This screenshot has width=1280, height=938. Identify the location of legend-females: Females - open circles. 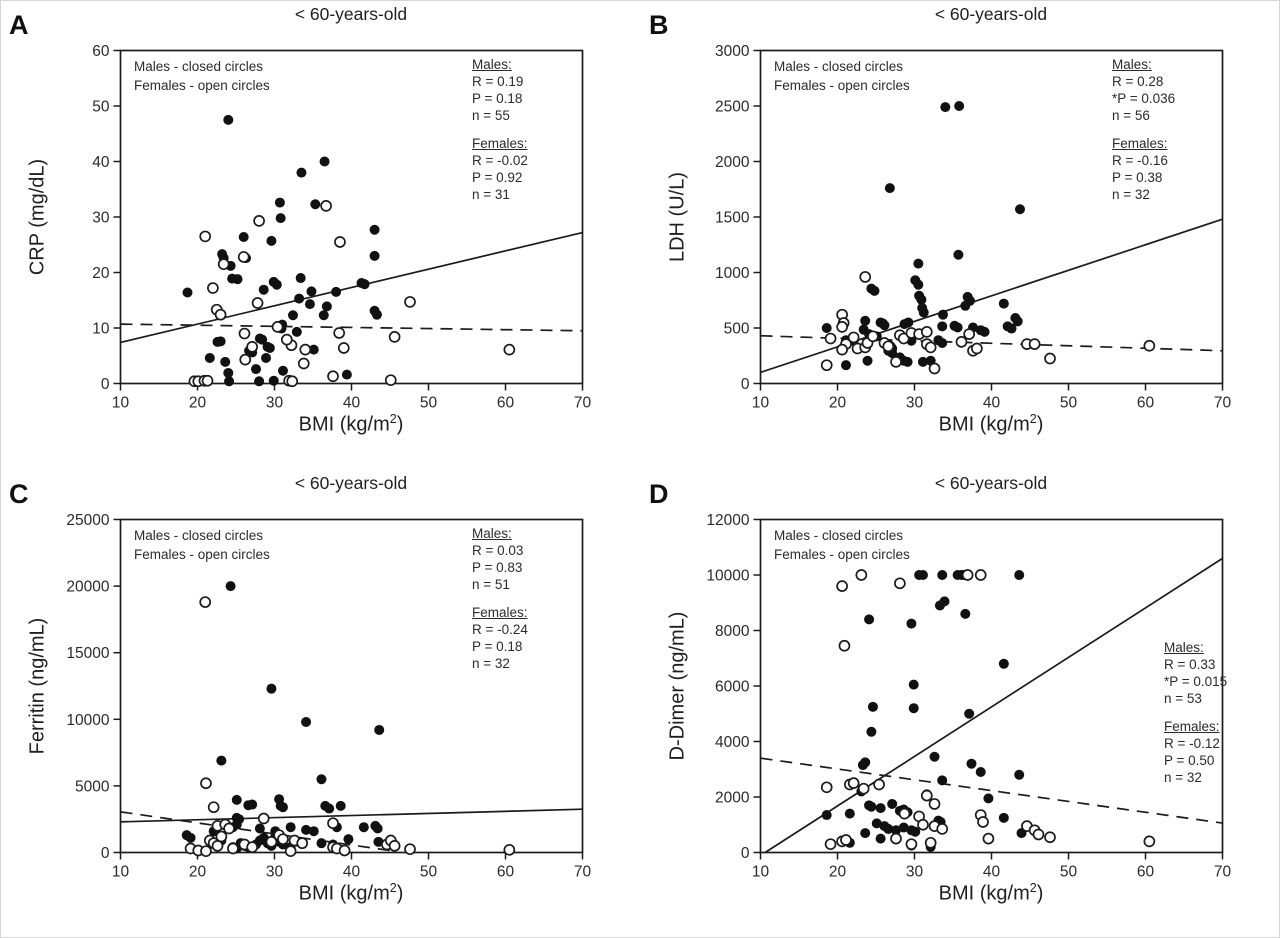
(842, 554).